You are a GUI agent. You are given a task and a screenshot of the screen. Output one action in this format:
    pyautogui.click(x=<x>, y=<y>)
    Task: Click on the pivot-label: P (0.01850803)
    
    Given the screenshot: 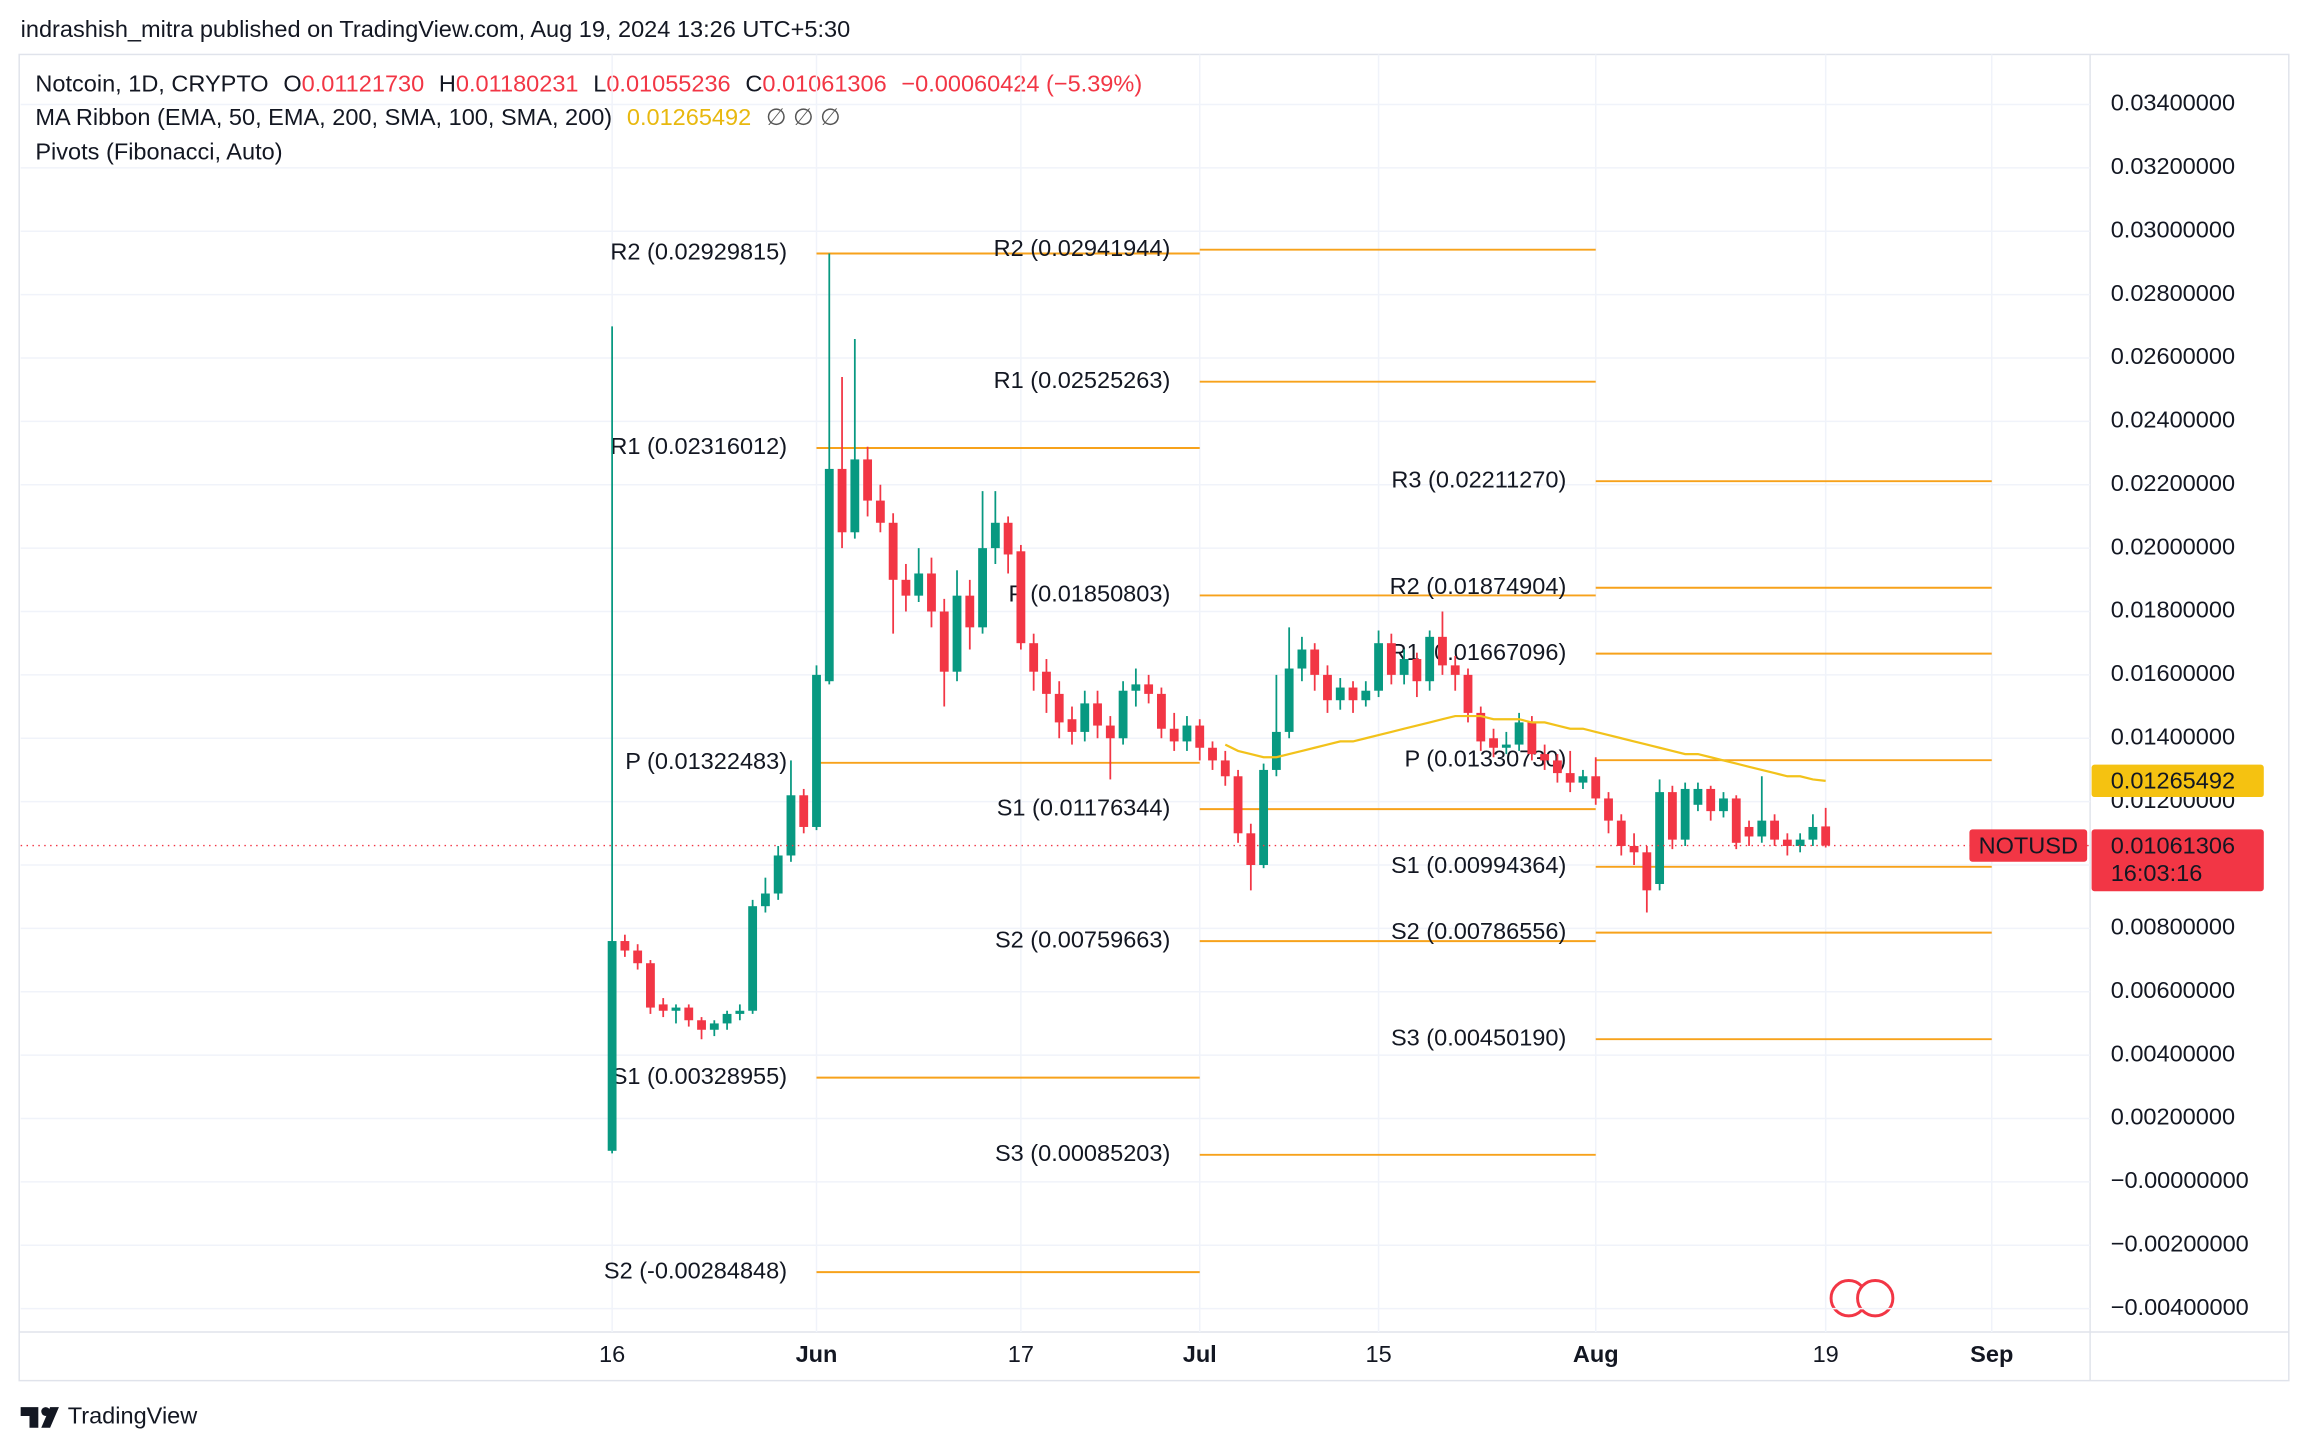 What is the action you would take?
    pyautogui.click(x=1089, y=594)
    